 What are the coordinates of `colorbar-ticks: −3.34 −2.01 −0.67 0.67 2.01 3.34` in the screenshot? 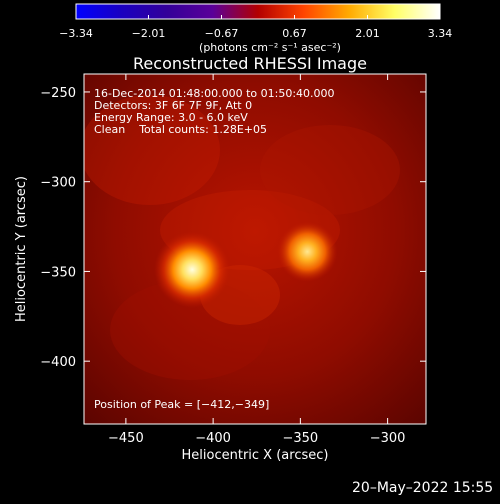 It's located at (255, 27).